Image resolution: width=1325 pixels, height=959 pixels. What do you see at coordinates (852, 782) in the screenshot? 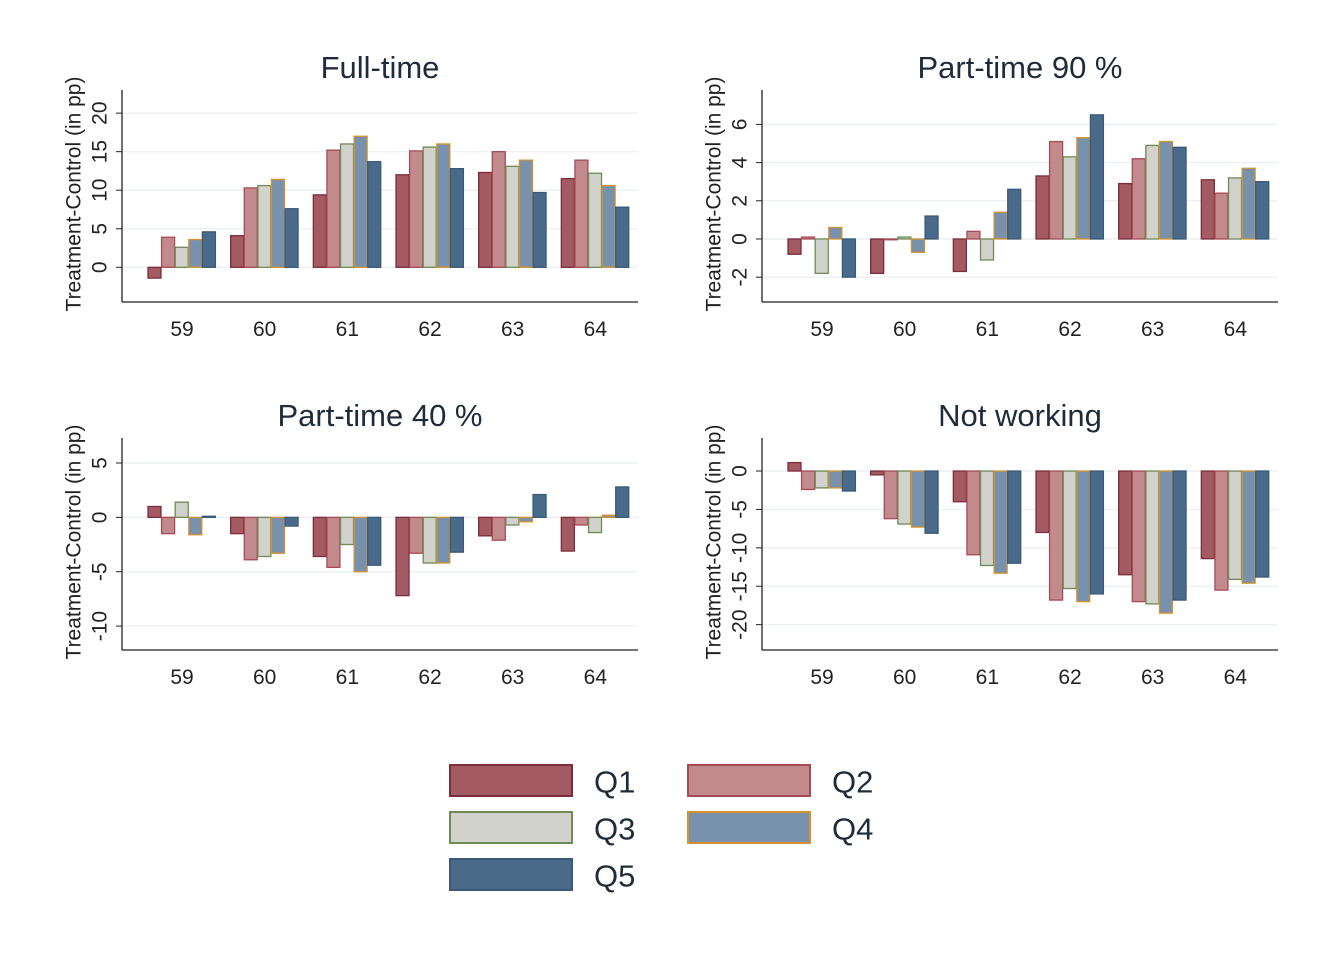
I see `legend-label: Q2` at bounding box center [852, 782].